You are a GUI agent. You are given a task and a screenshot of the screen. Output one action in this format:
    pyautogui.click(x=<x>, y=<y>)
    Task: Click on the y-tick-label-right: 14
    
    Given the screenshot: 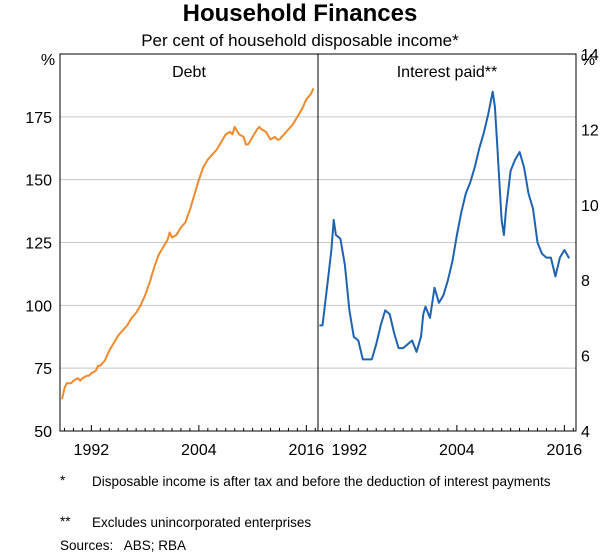 What is the action you would take?
    pyautogui.click(x=590, y=55)
    